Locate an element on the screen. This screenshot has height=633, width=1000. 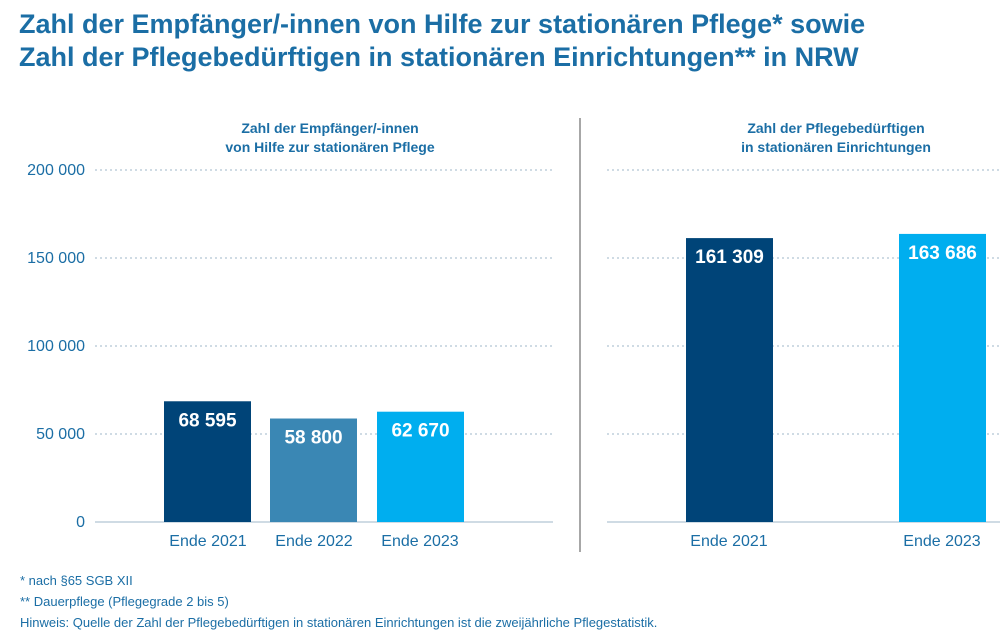
panel-title-line: in stationären Einrichtungen is located at coordinates (836, 147).